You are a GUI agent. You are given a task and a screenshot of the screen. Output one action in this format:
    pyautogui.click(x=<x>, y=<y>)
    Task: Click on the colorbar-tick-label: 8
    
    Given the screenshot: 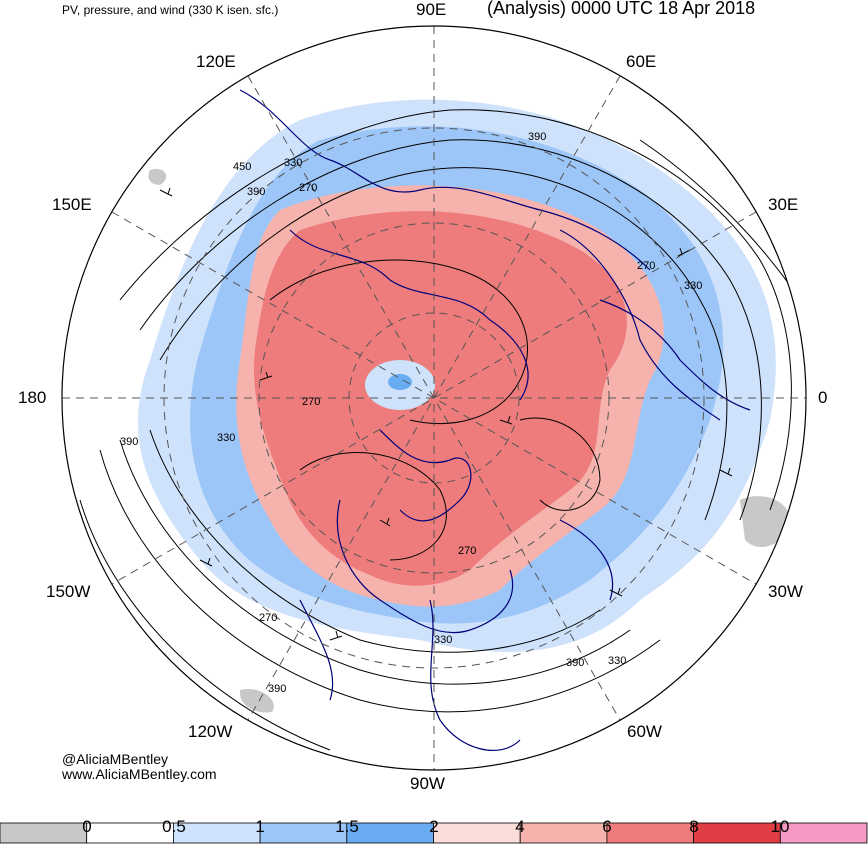 What is the action you would take?
    pyautogui.click(x=694, y=826)
    